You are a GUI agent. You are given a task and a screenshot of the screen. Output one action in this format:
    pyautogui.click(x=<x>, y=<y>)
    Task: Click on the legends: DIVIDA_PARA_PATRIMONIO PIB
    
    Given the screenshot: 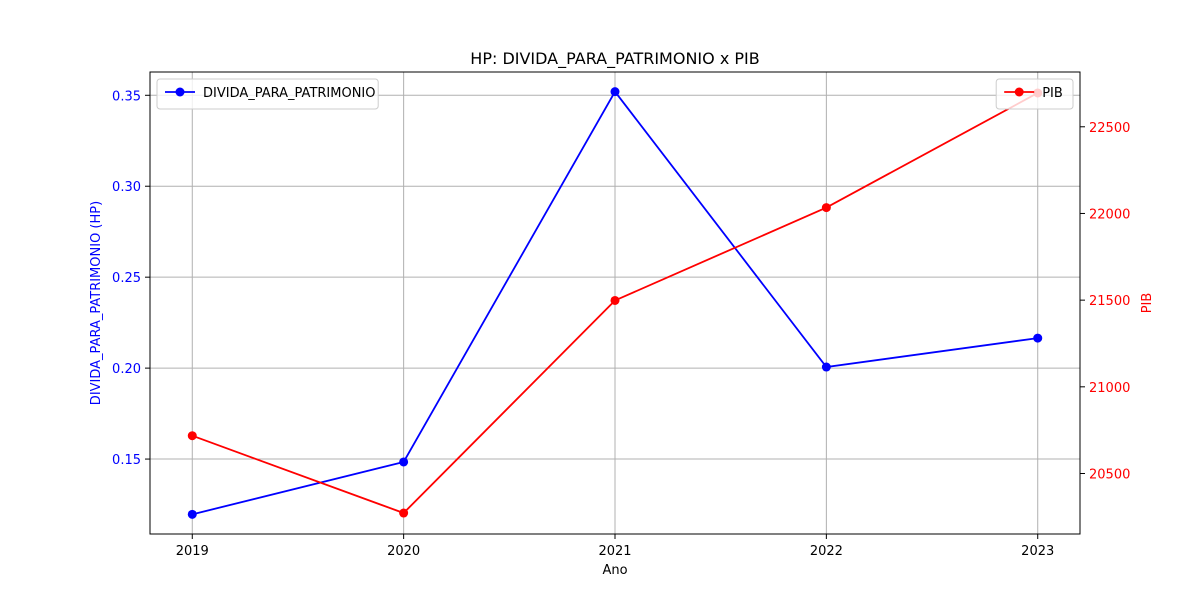 What is the action you would take?
    pyautogui.click(x=615, y=94)
    